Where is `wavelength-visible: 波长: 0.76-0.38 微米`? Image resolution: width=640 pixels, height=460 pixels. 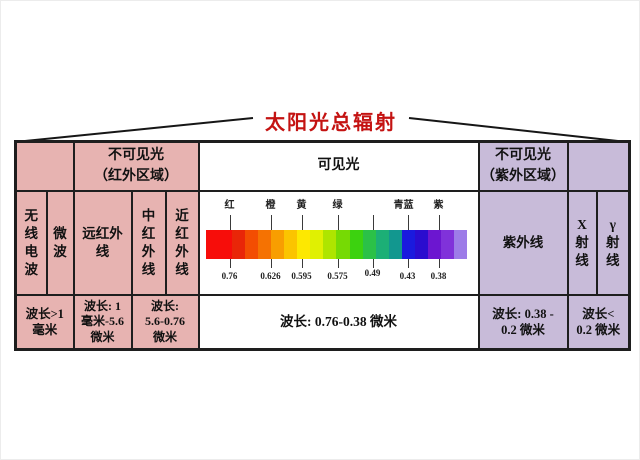 wavelength-visible: 波长: 0.76-0.38 微米 is located at coordinates (338, 322).